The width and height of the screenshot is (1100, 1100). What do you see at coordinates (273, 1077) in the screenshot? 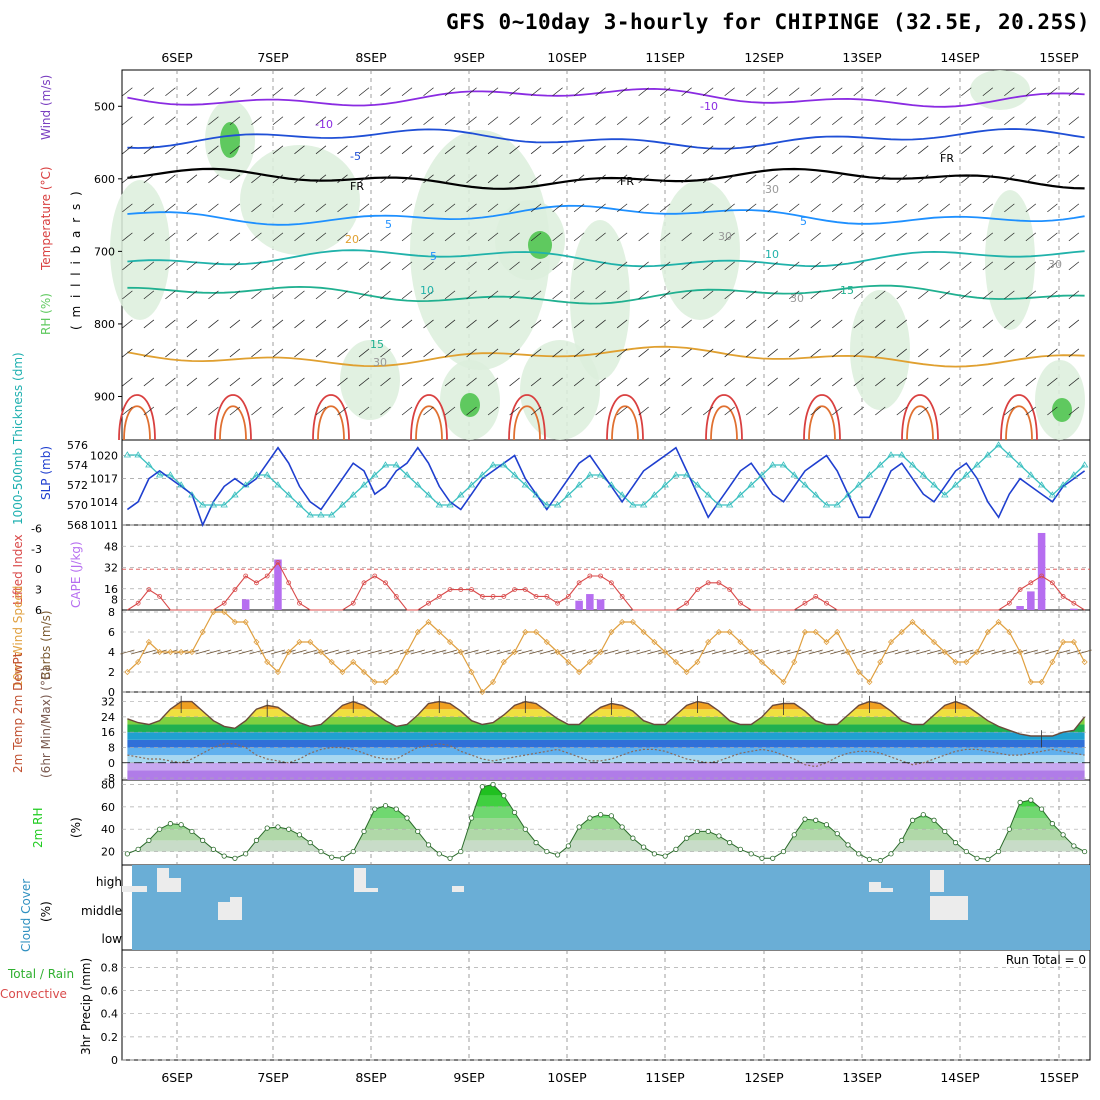
I see `date-label-bottom: 7SEP` at bounding box center [273, 1077].